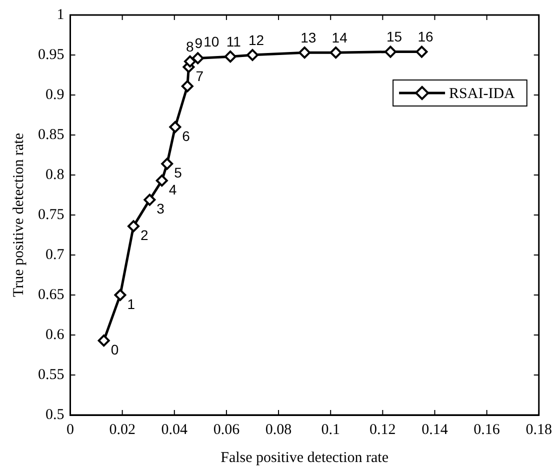 The width and height of the screenshot is (558, 475). Describe the element at coordinates (70, 430) in the screenshot. I see `x-tick-label: 0` at that location.